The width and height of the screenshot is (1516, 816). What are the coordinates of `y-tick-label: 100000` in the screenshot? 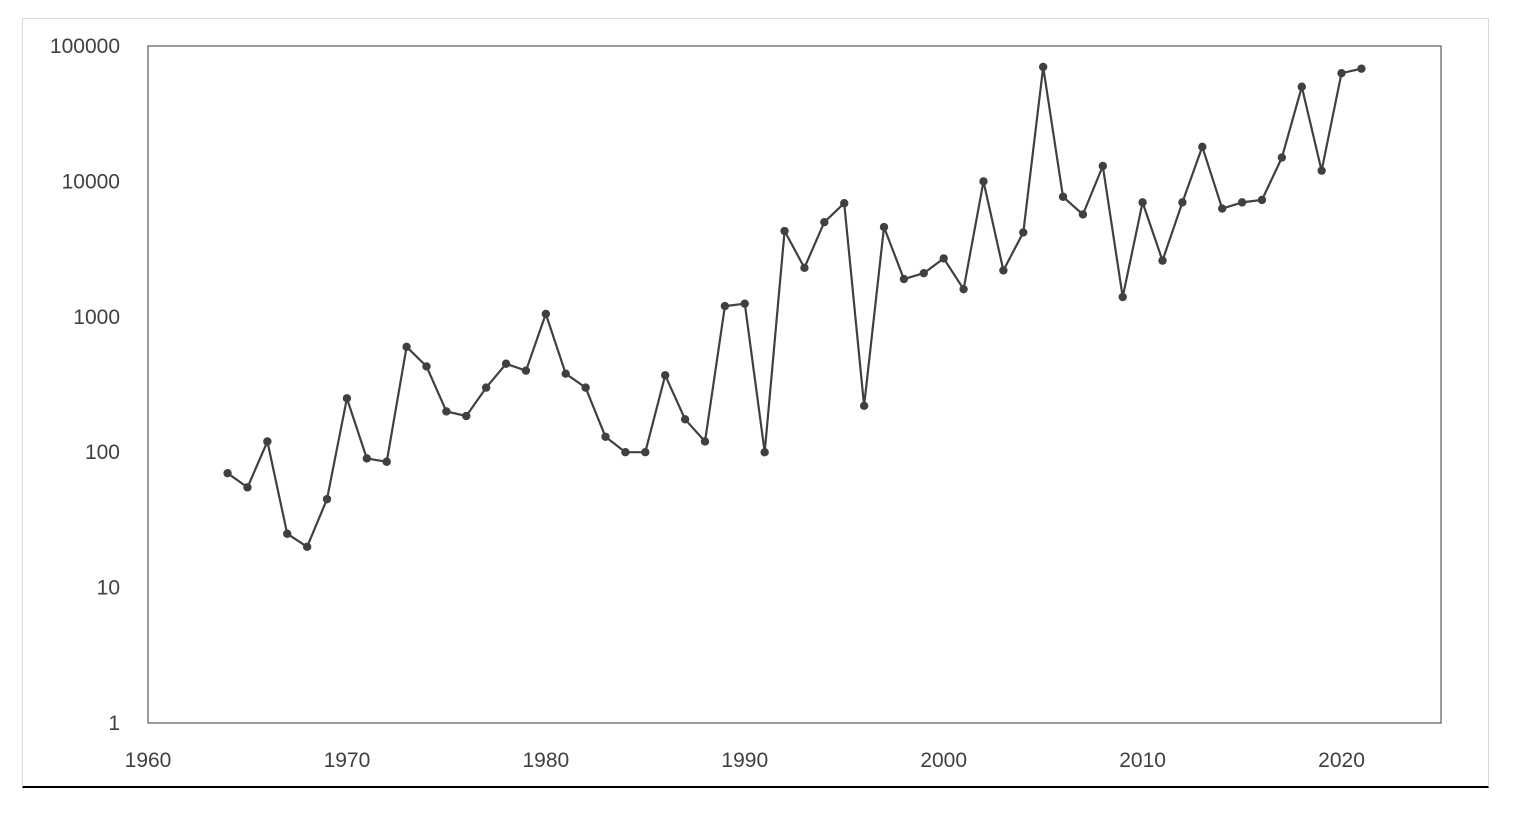 It's located at (85, 46).